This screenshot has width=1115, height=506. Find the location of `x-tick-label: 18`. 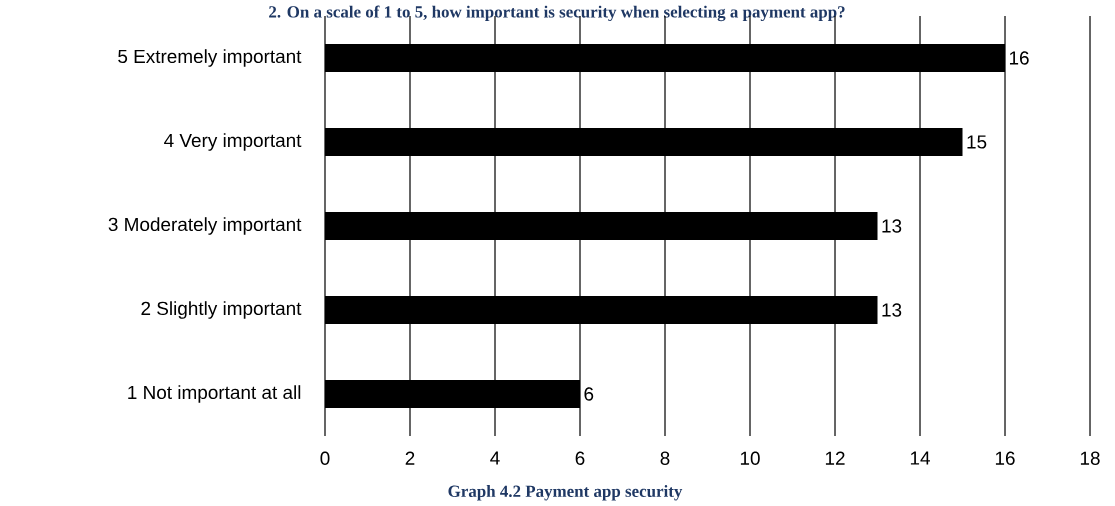

x-tick-label: 18 is located at coordinates (1090, 458).